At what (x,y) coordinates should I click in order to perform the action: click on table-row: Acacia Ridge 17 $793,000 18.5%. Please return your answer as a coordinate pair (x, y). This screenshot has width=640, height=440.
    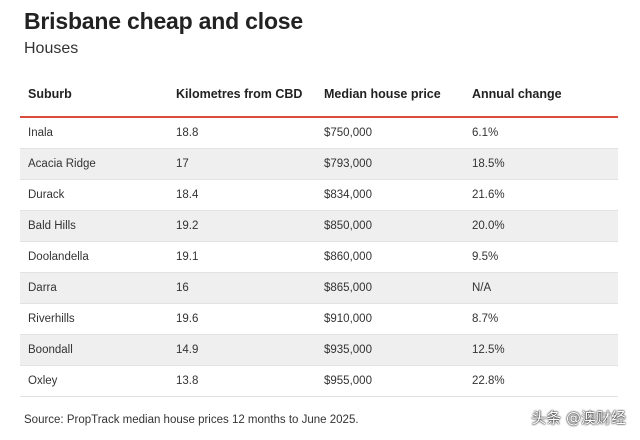
    Looking at the image, I should click on (319, 164).